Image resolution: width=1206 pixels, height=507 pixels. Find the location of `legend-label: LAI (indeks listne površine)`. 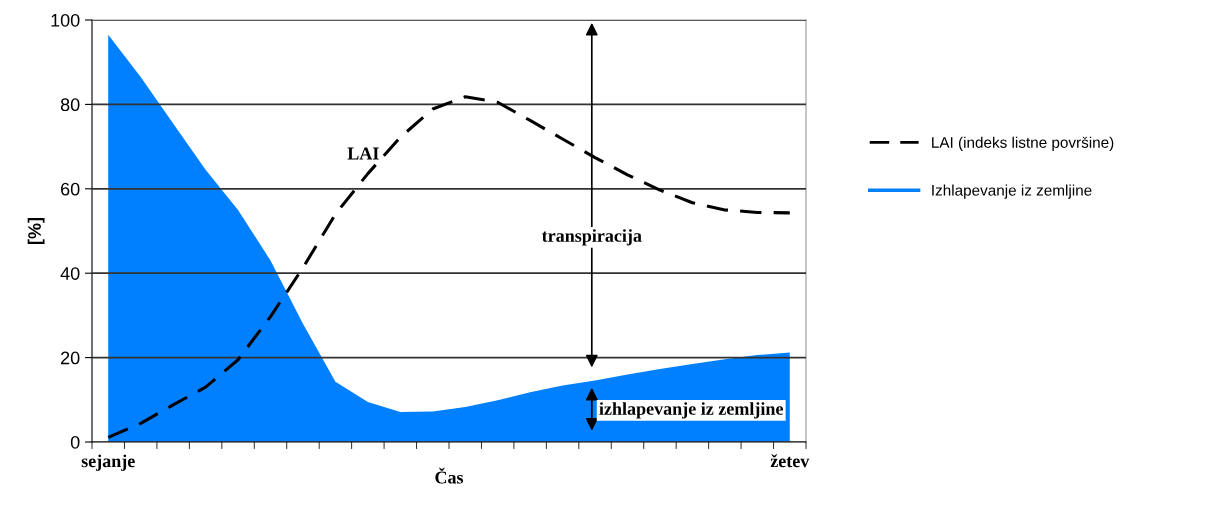

legend-label: LAI (indeks listne površine) is located at coordinates (1023, 143).